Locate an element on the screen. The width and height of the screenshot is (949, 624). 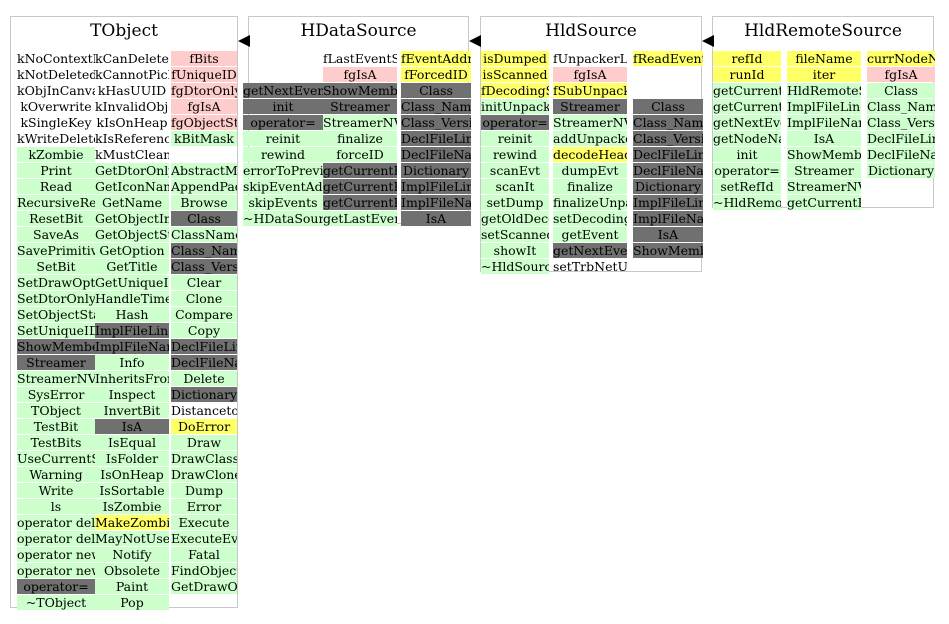
member-cell: SetDtorOnly is located at coordinates (56, 298).